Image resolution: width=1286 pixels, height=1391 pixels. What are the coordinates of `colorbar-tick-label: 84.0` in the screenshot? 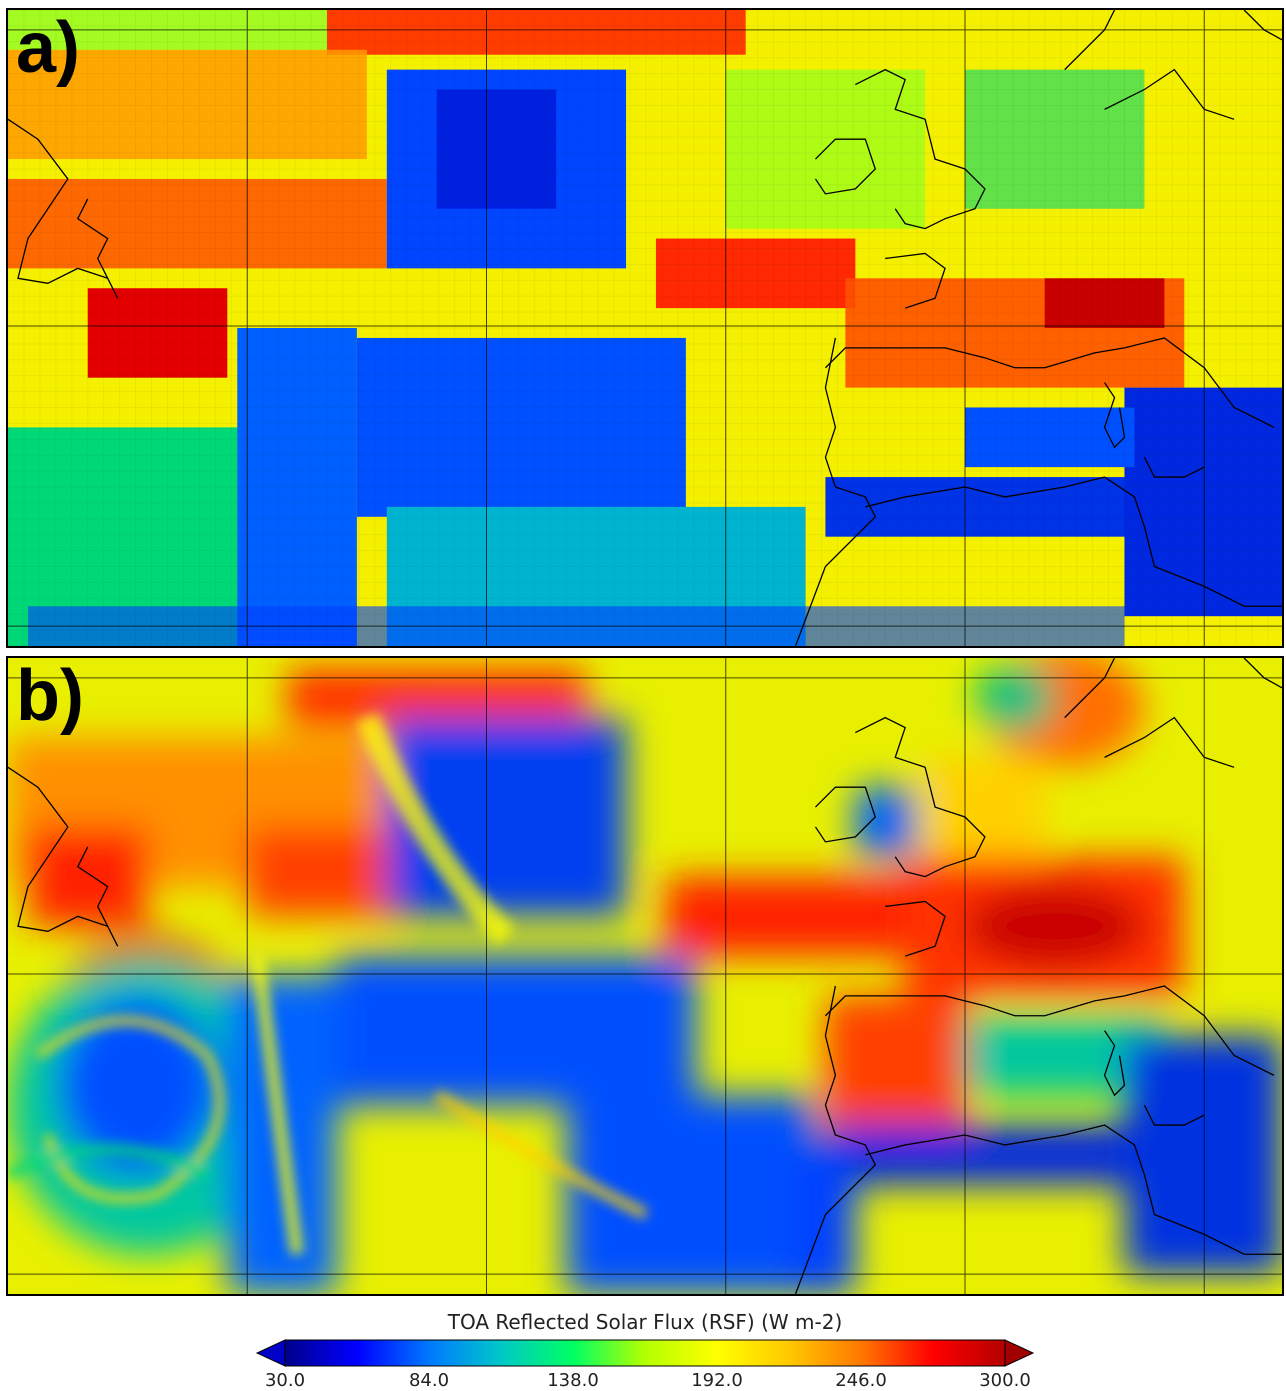 It's located at (429, 1380).